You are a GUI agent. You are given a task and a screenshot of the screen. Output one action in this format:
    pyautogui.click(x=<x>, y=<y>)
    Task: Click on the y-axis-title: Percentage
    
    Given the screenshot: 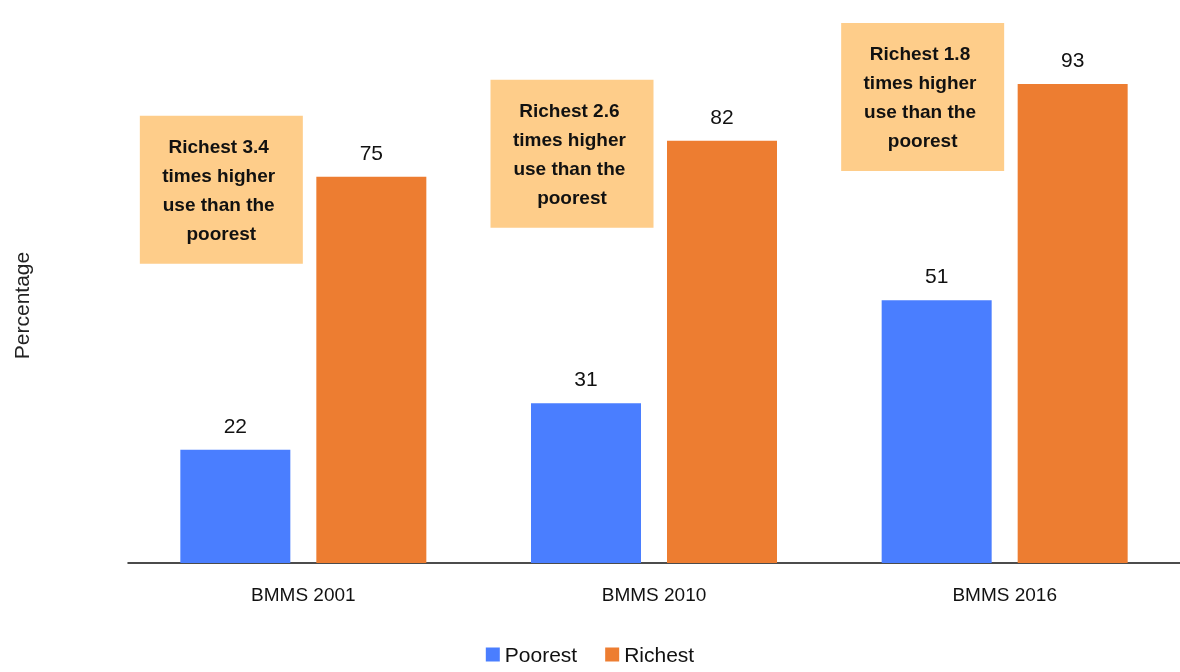 What is the action you would take?
    pyautogui.click(x=21, y=305)
    